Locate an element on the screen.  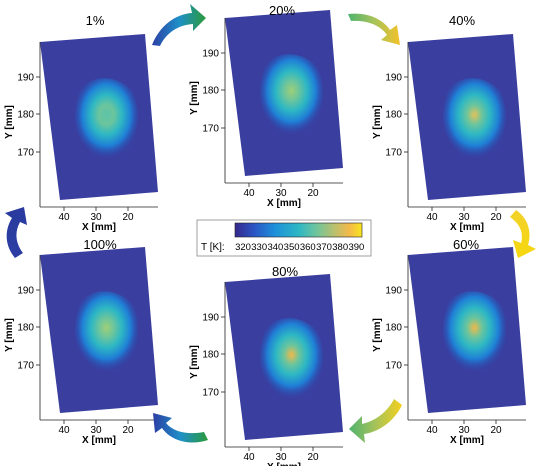
title-100: 100% is located at coordinates (100, 244).